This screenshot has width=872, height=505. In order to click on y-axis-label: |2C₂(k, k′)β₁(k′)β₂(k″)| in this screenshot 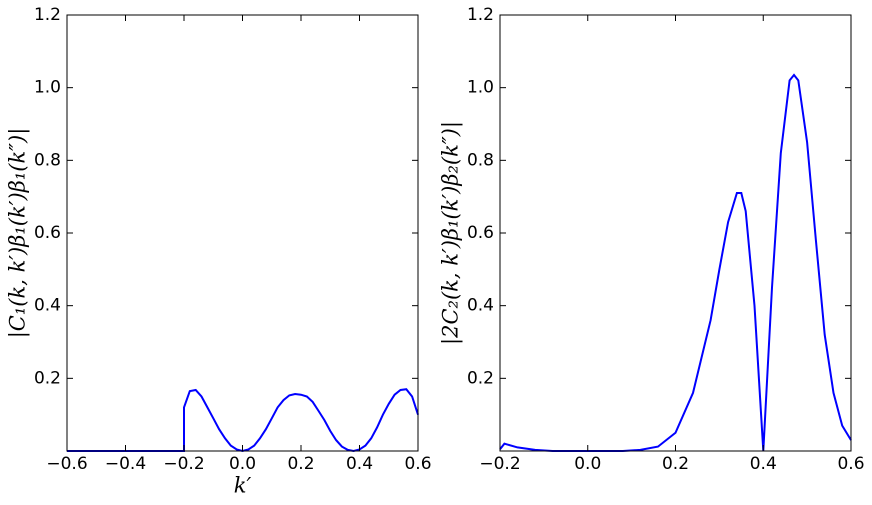, I will do `click(451, 233)`.